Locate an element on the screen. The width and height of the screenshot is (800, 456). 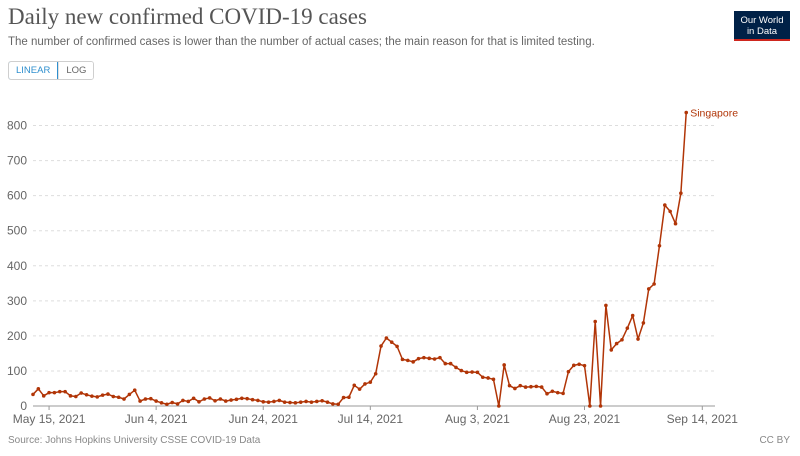
series-label-singapore: Singapore is located at coordinates (714, 114).